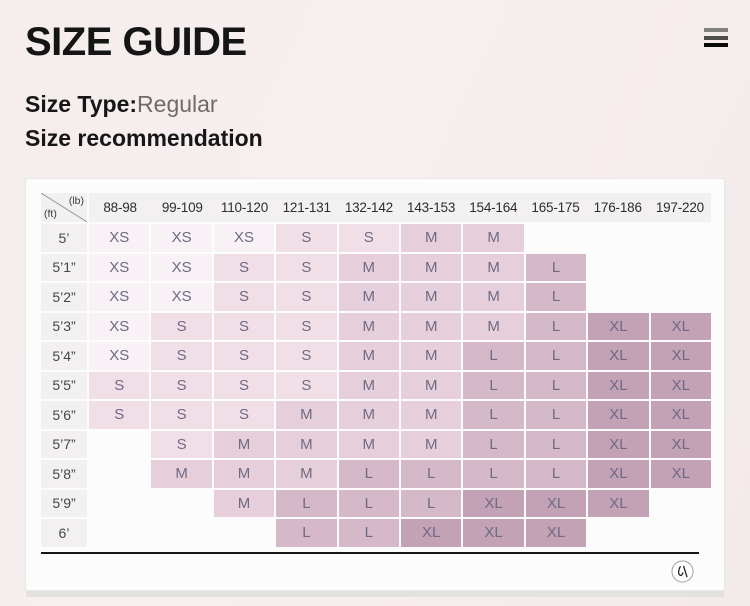  I want to click on height-row-label: 5’3”, so click(64, 326).